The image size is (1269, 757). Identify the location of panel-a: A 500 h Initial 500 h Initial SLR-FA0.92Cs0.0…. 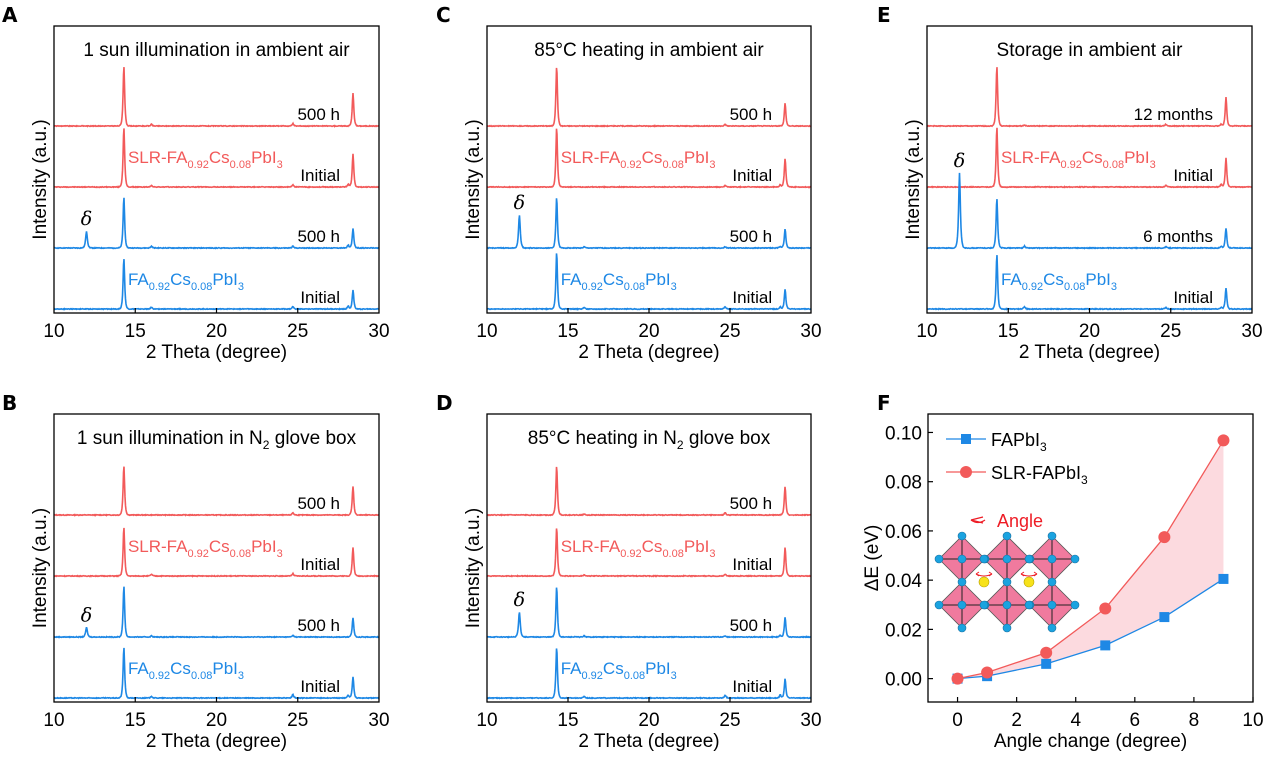
(196, 183).